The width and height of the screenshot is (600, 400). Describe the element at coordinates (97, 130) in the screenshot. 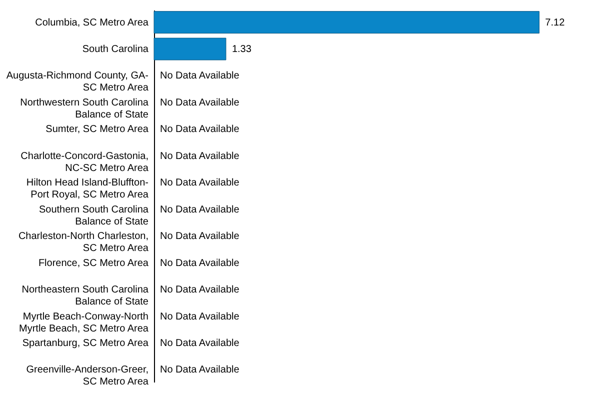

I see `y-tick-label: Sumter, SC Metro Area` at that location.